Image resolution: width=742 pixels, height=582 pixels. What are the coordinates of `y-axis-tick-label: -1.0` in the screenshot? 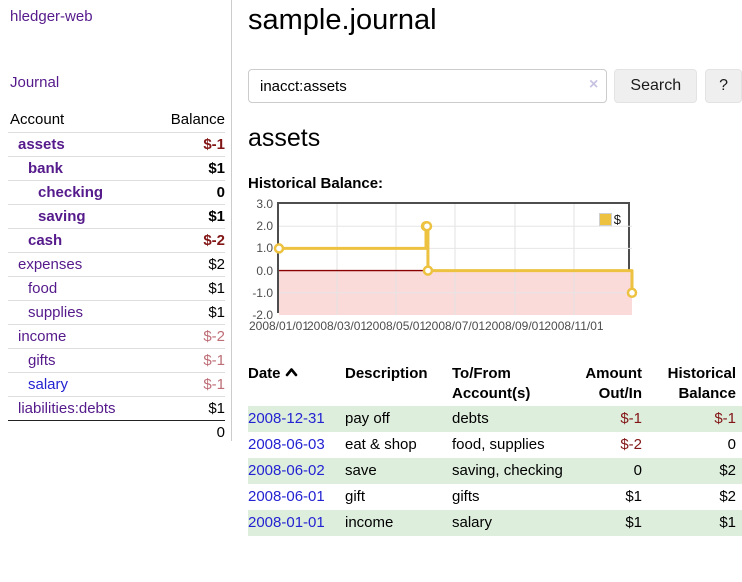 It's located at (262, 292).